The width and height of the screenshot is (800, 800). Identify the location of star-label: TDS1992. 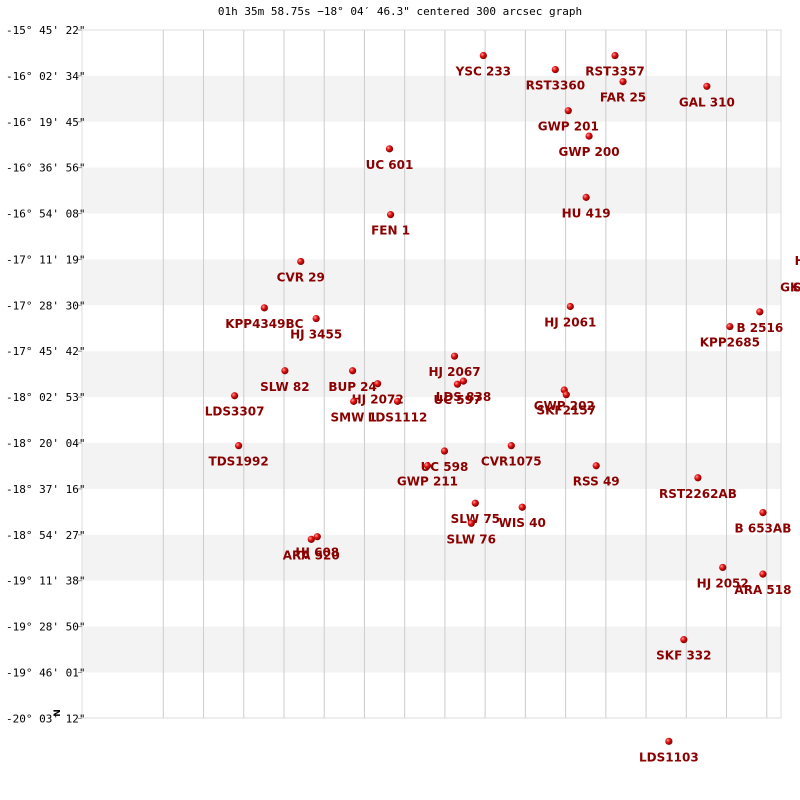
(239, 462).